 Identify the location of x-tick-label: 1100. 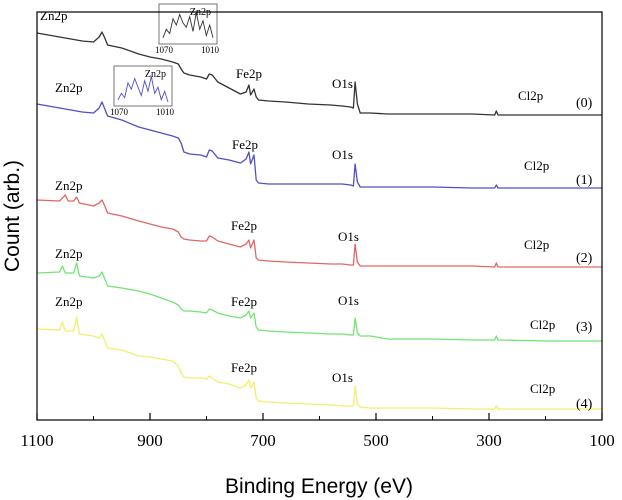
(36, 440).